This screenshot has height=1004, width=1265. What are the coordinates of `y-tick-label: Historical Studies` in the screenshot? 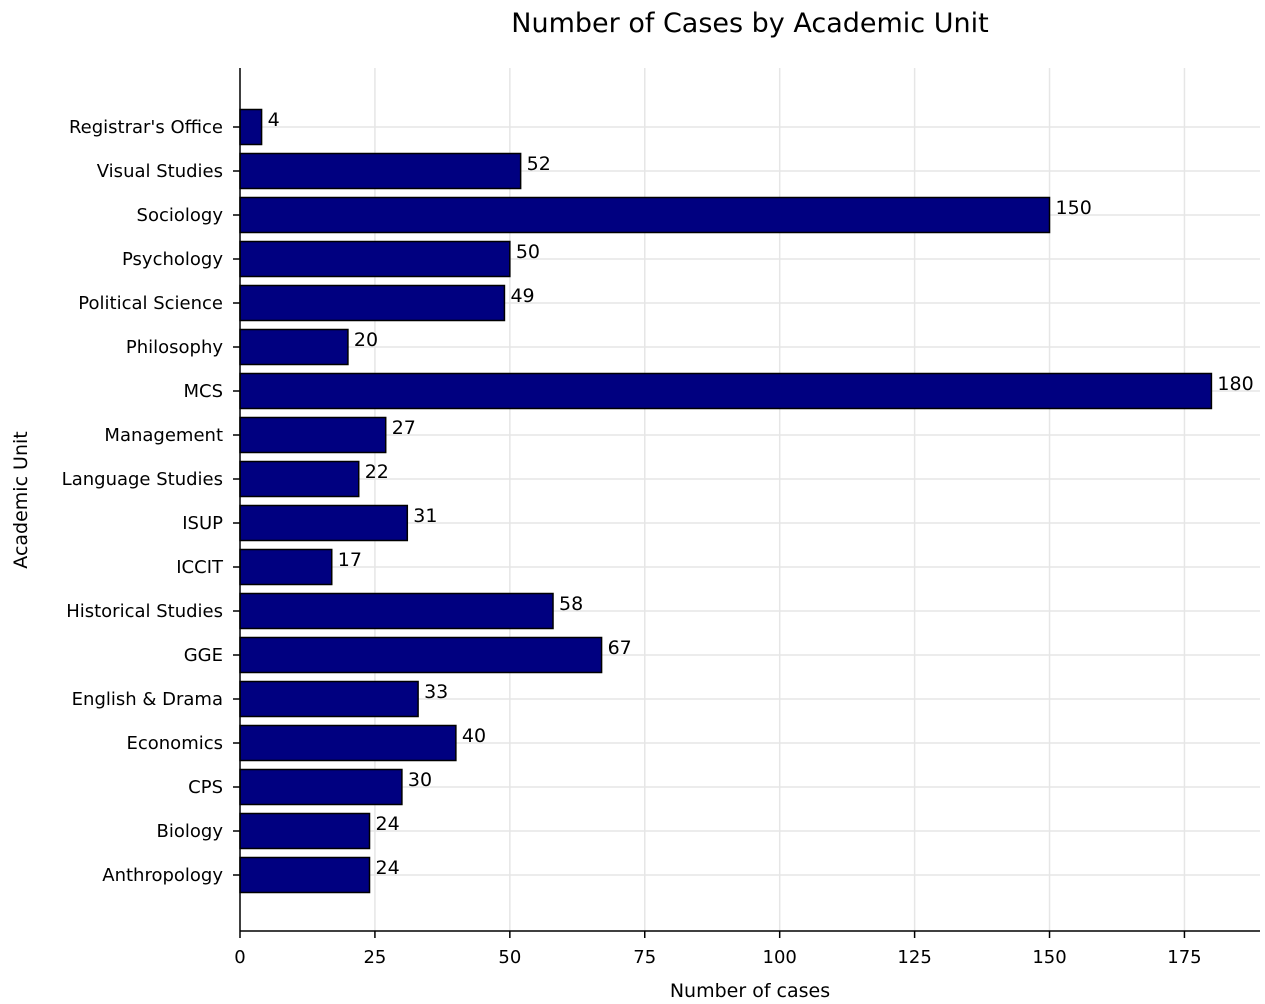 It's located at (144, 611).